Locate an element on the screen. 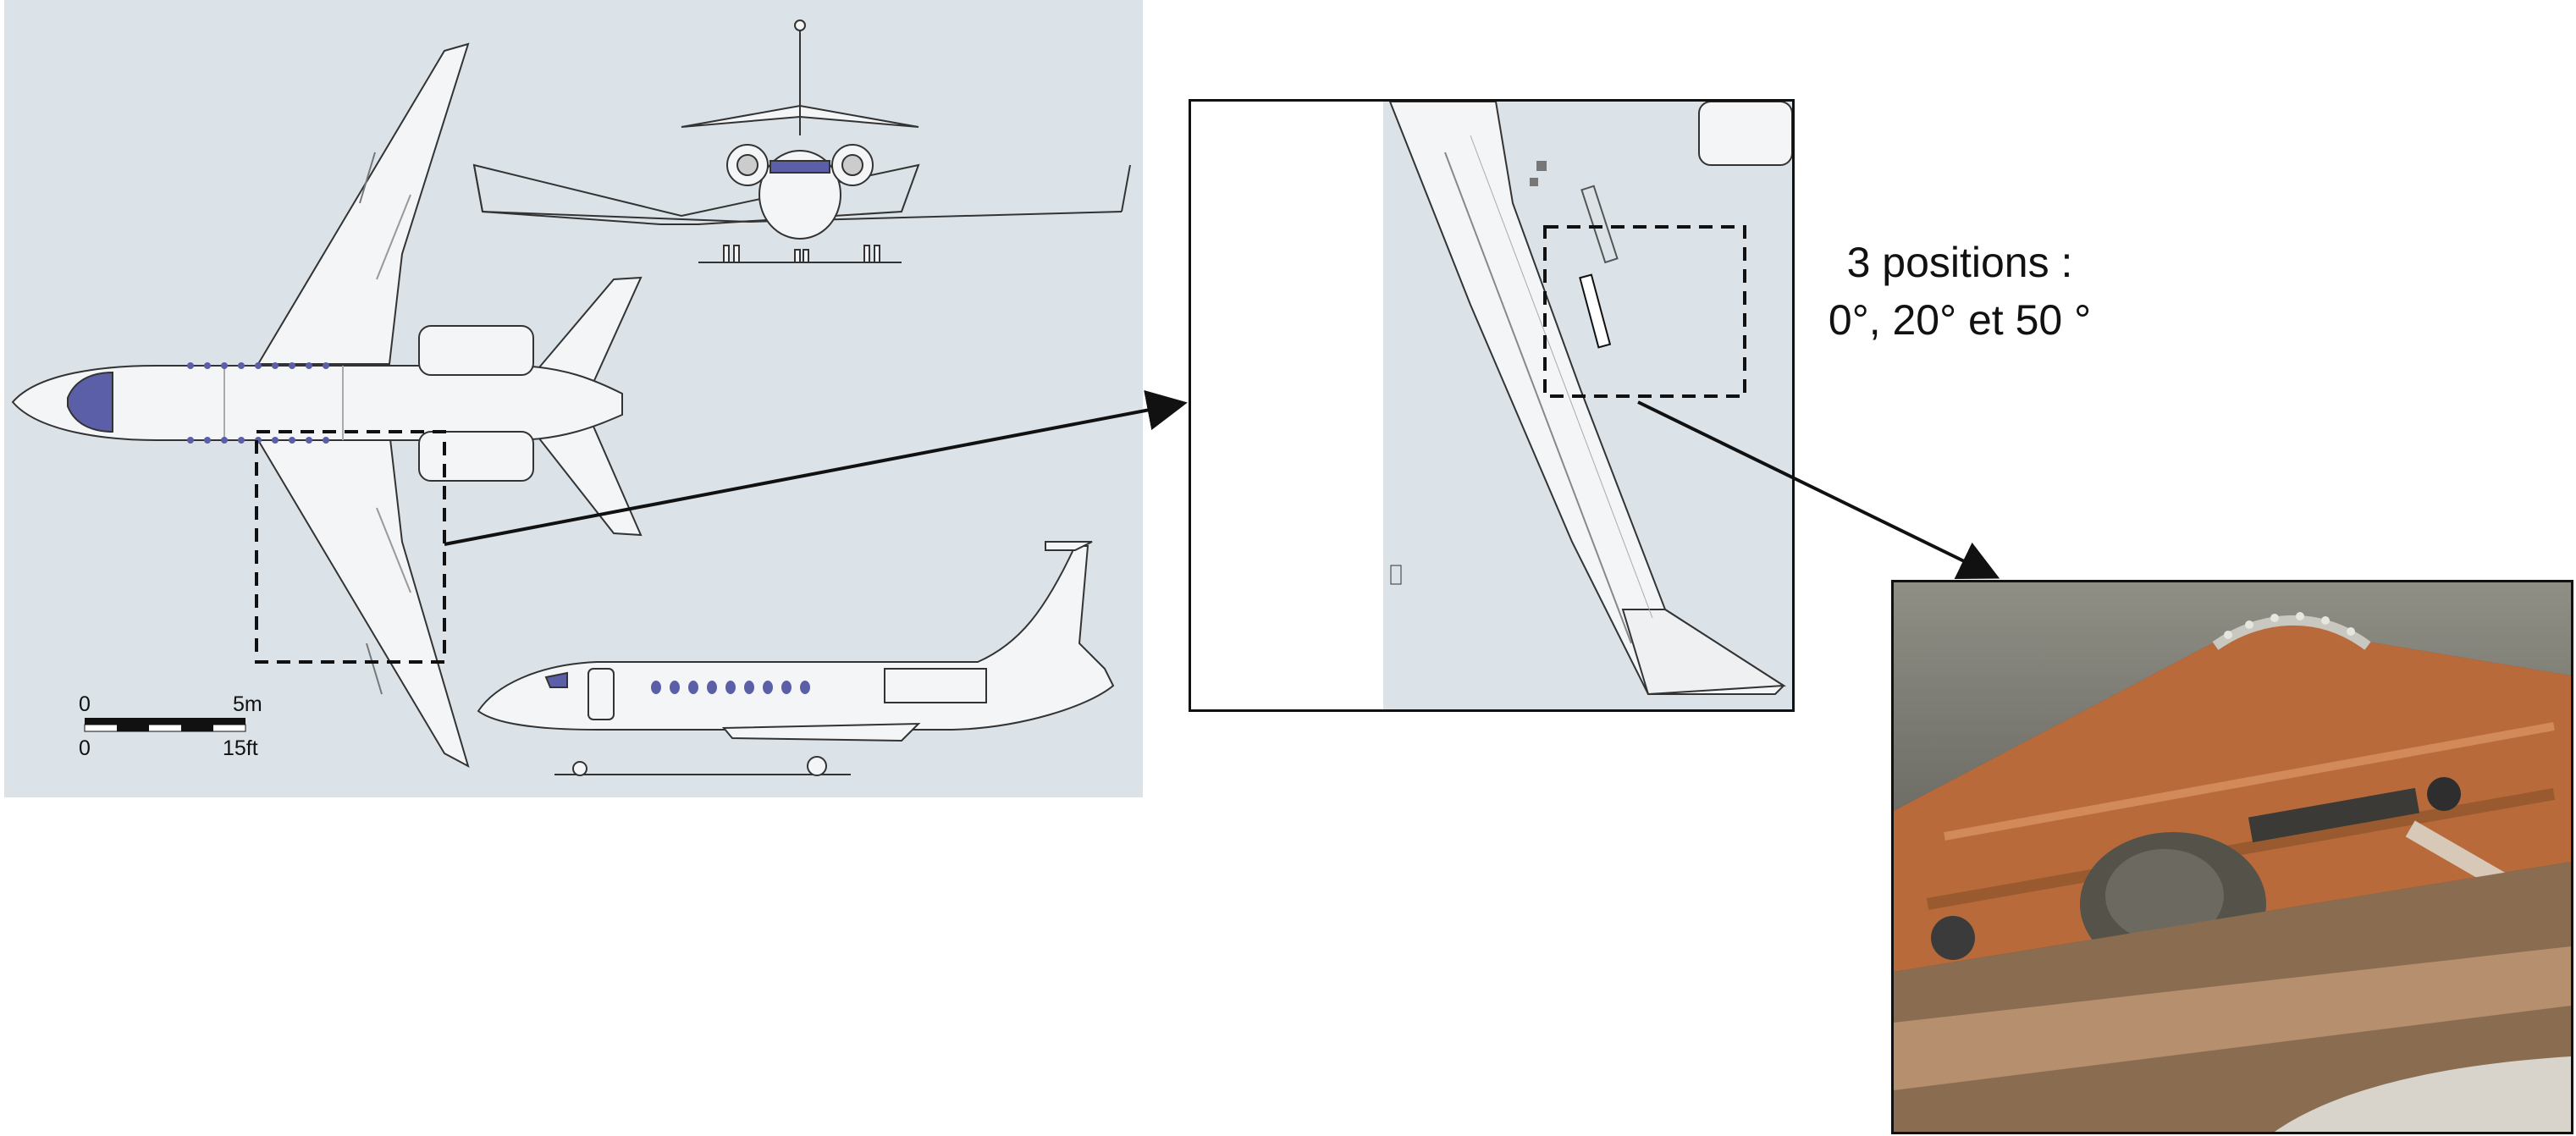 This screenshot has height=1136, width=2576. flap-actuator-photo is located at coordinates (2232, 857).